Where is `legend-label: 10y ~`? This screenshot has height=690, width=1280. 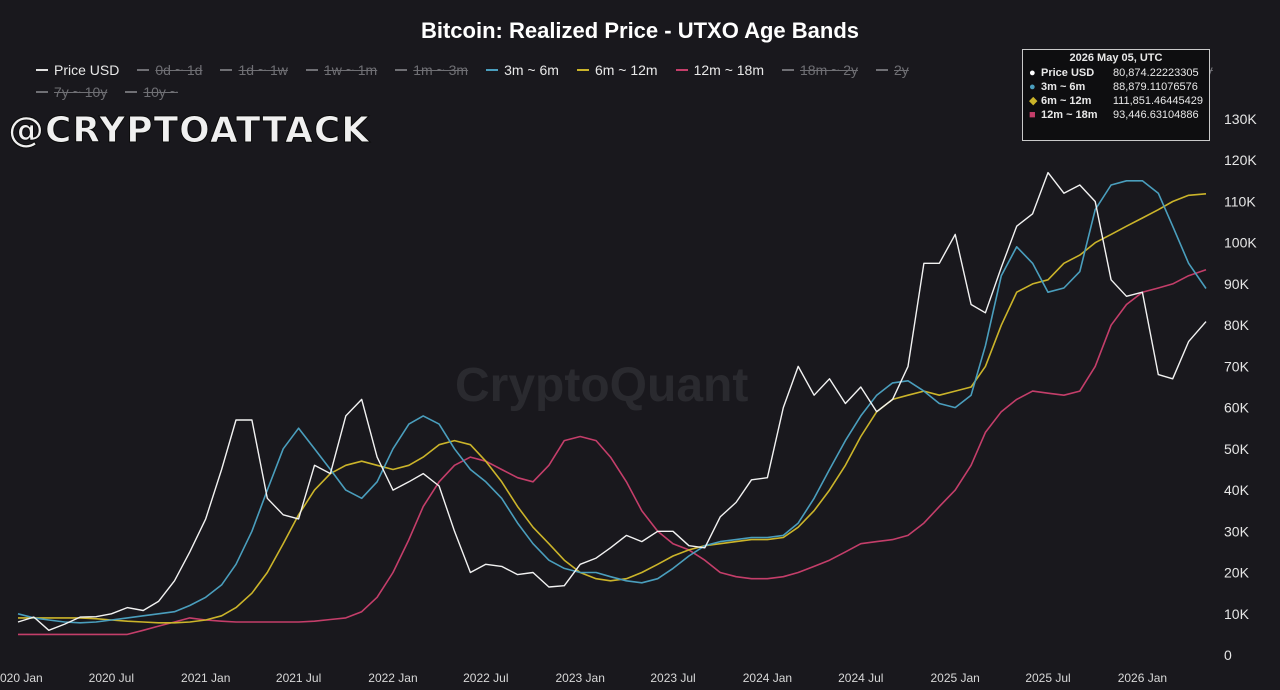 legend-label: 10y ~ is located at coordinates (160, 92).